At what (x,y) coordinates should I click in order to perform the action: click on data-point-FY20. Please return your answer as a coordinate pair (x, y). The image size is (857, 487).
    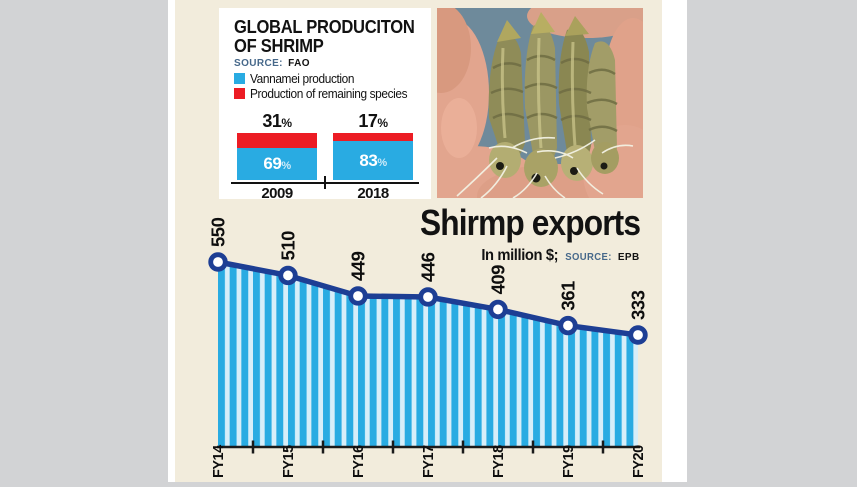
    Looking at the image, I should click on (638, 335).